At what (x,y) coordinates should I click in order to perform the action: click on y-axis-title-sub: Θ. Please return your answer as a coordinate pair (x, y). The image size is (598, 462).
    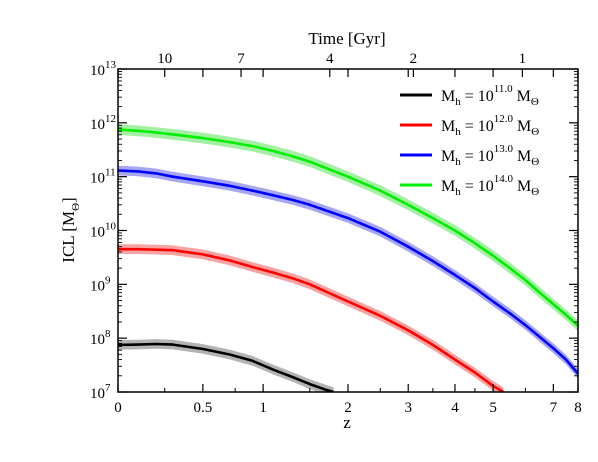
    Looking at the image, I should click on (76, 207).